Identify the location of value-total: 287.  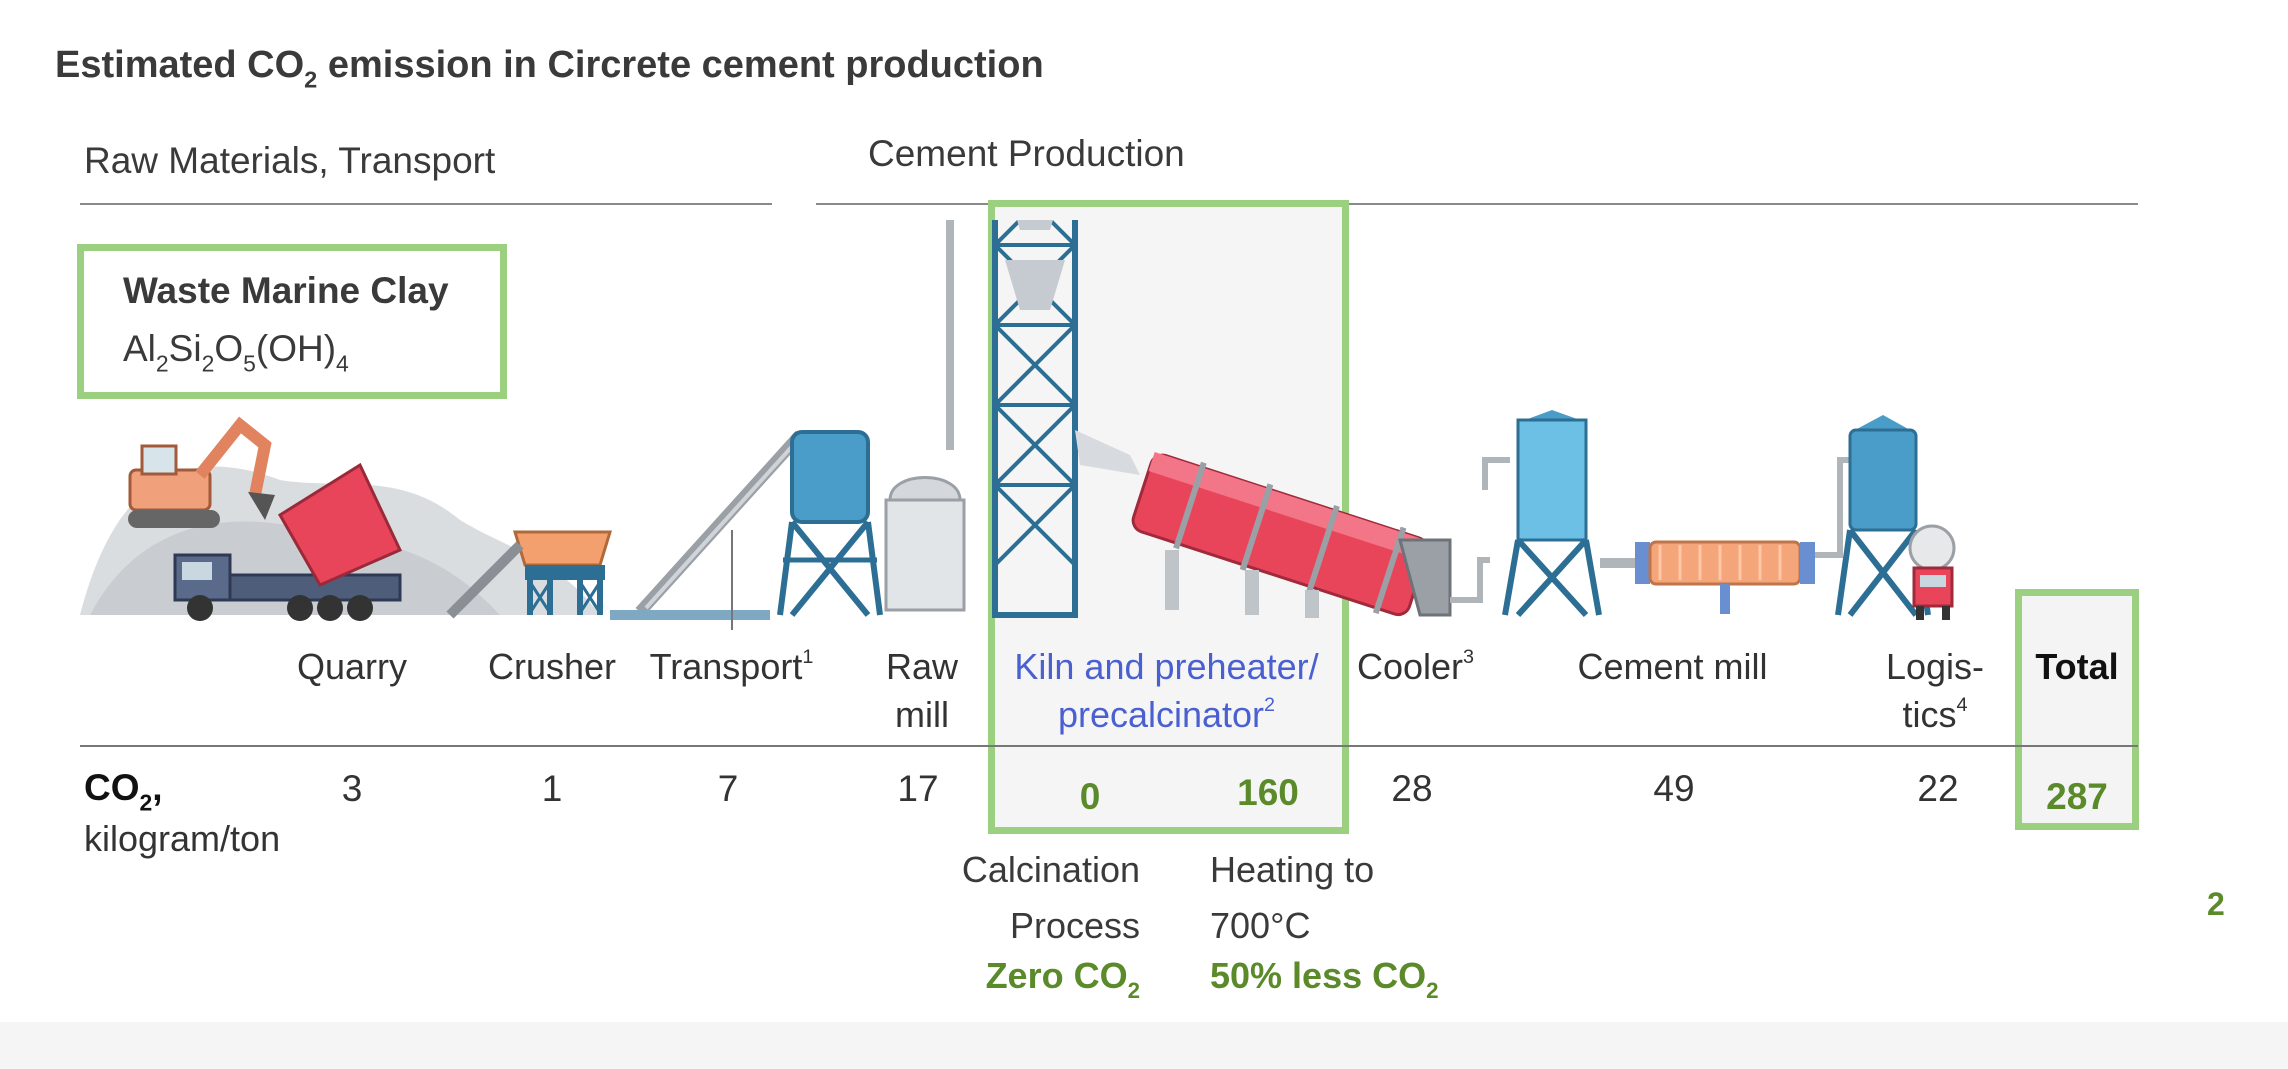
(2077, 796).